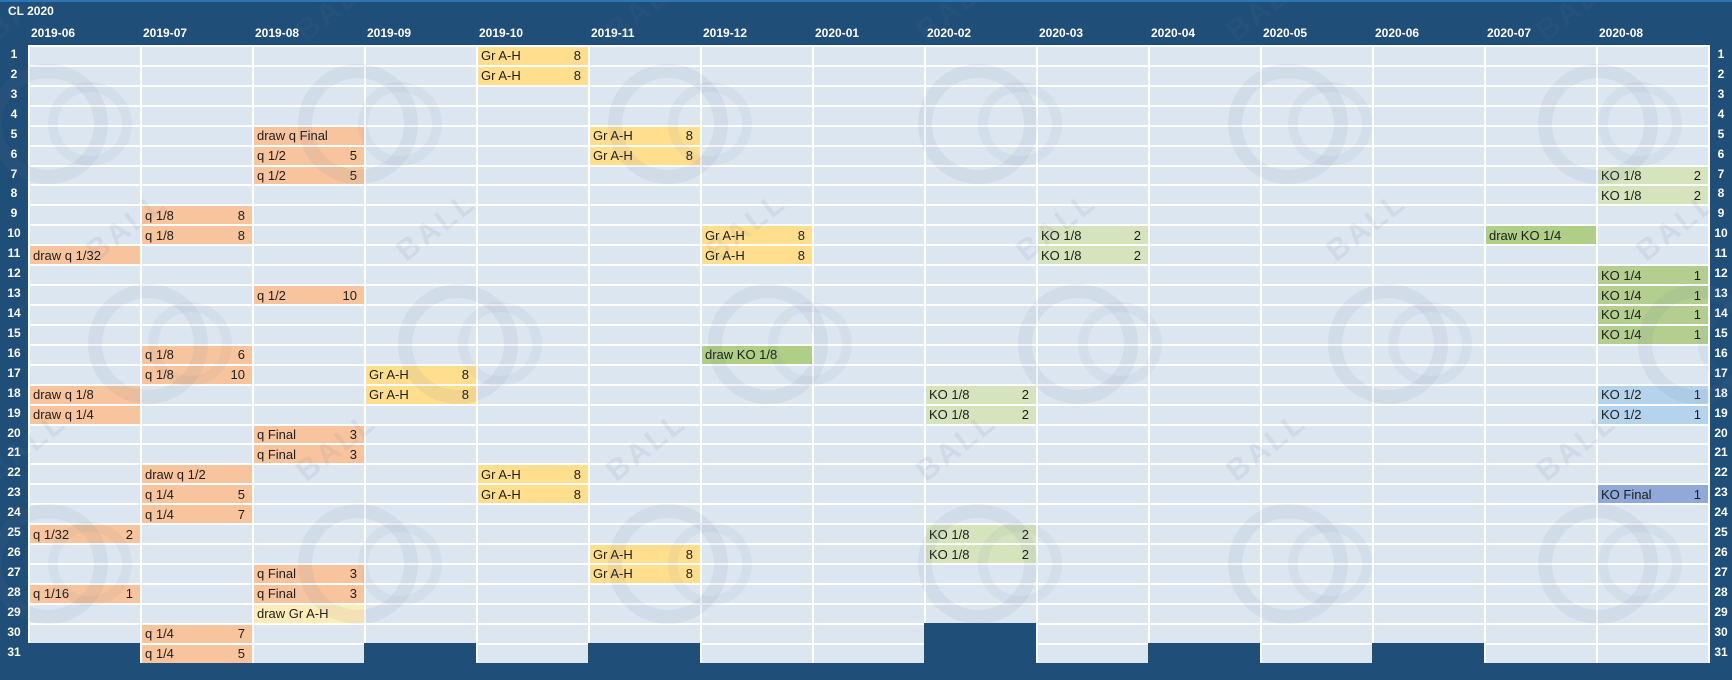 Image resolution: width=1732 pixels, height=680 pixels. What do you see at coordinates (196, 513) in the screenshot?
I see `event-cell-2019-07-24: q 1/4 7` at bounding box center [196, 513].